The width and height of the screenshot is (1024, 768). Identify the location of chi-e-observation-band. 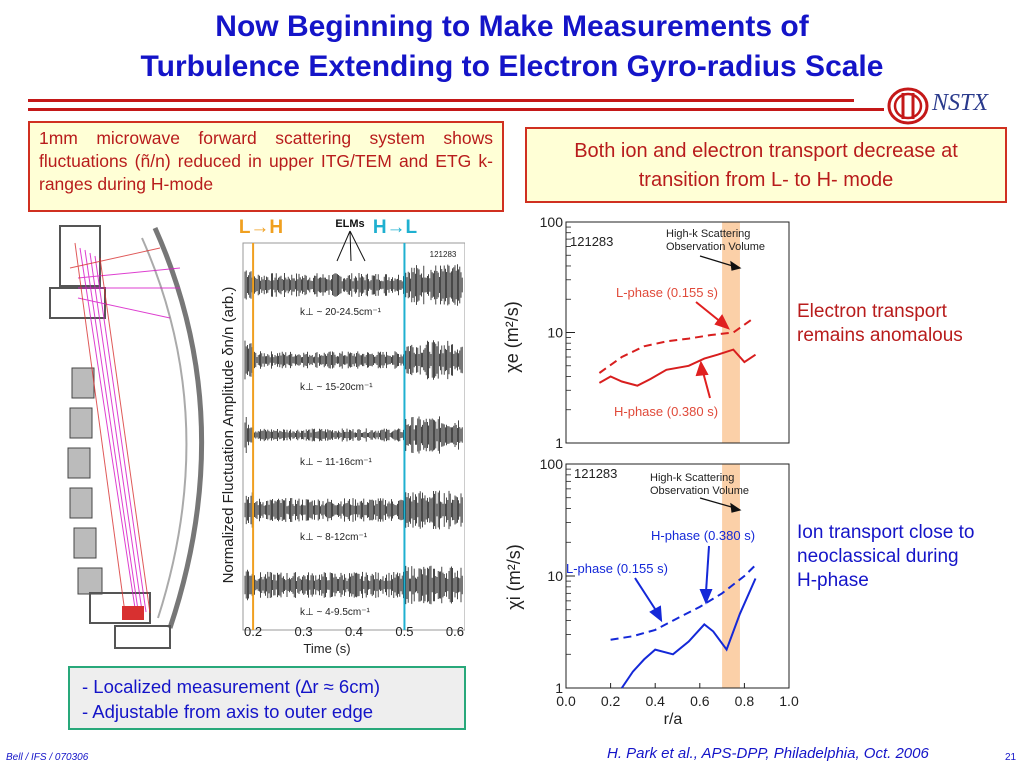
(731, 332).